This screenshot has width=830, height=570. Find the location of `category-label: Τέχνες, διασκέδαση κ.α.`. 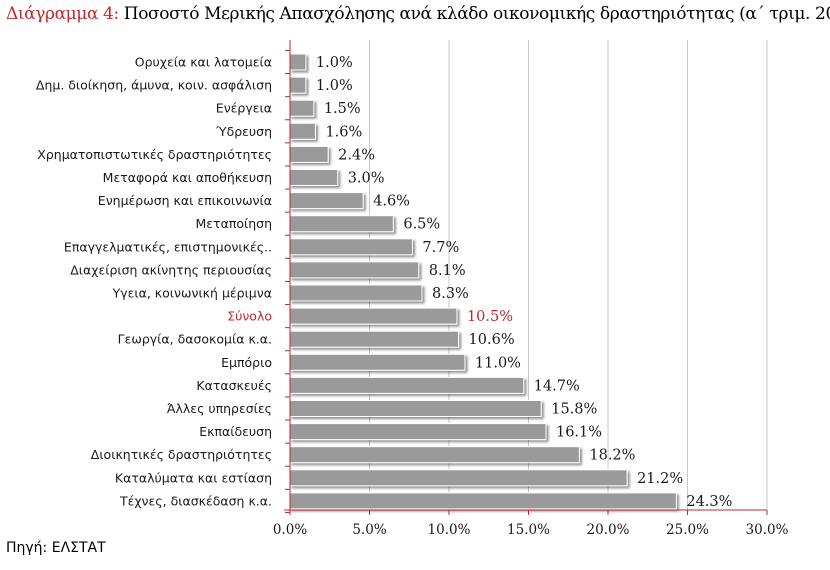

category-label: Τέχνες, διασκέδαση κ.α. is located at coordinates (195, 500).